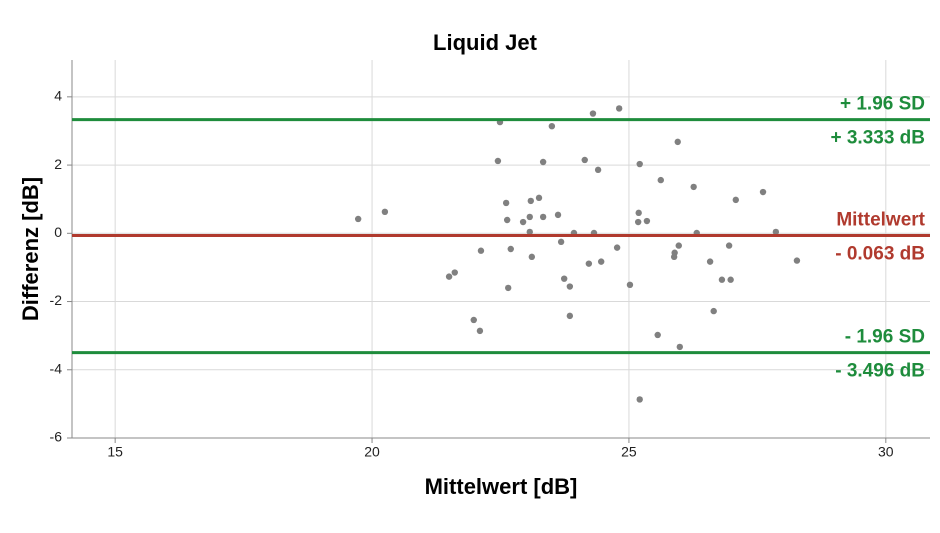 The image size is (940, 533). Describe the element at coordinates (58, 164) in the screenshot. I see `y-tick-label: 2` at that location.